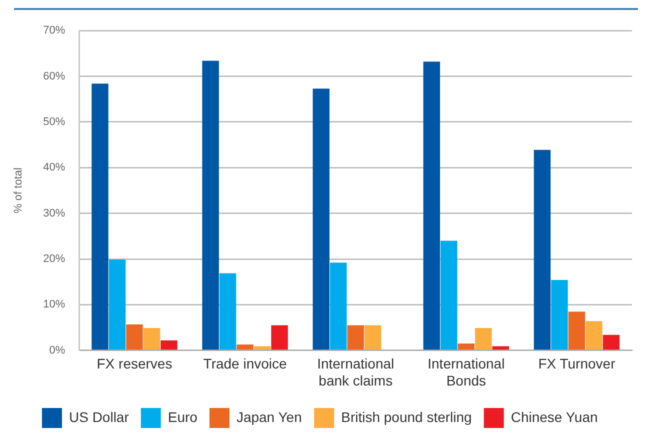  Describe the element at coordinates (54, 30) in the screenshot. I see `y-tick-label: 70%` at that location.